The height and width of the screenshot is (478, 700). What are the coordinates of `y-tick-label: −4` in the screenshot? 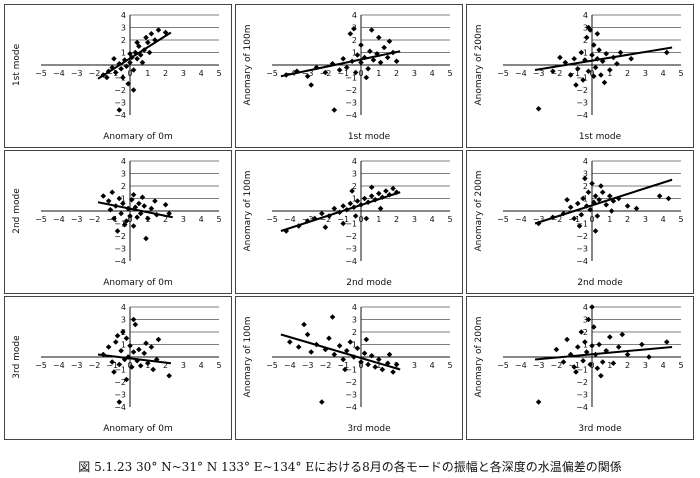 It's located at (351, 261).